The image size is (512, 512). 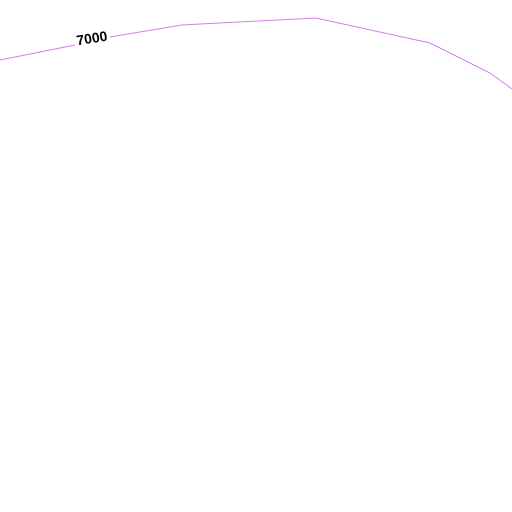 I want to click on contour-label: 7000, so click(x=91, y=38).